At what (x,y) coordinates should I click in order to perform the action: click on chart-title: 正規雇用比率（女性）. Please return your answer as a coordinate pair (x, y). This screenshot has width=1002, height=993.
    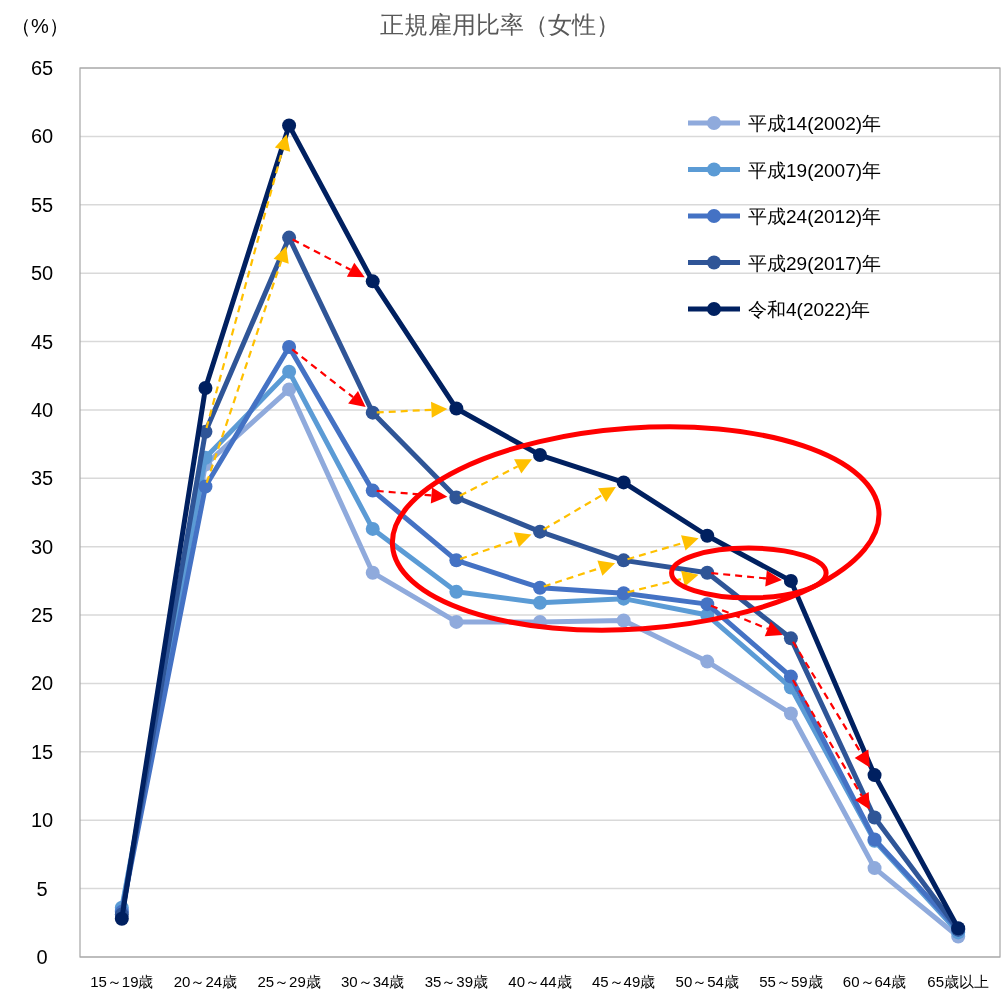
    Looking at the image, I should click on (500, 24).